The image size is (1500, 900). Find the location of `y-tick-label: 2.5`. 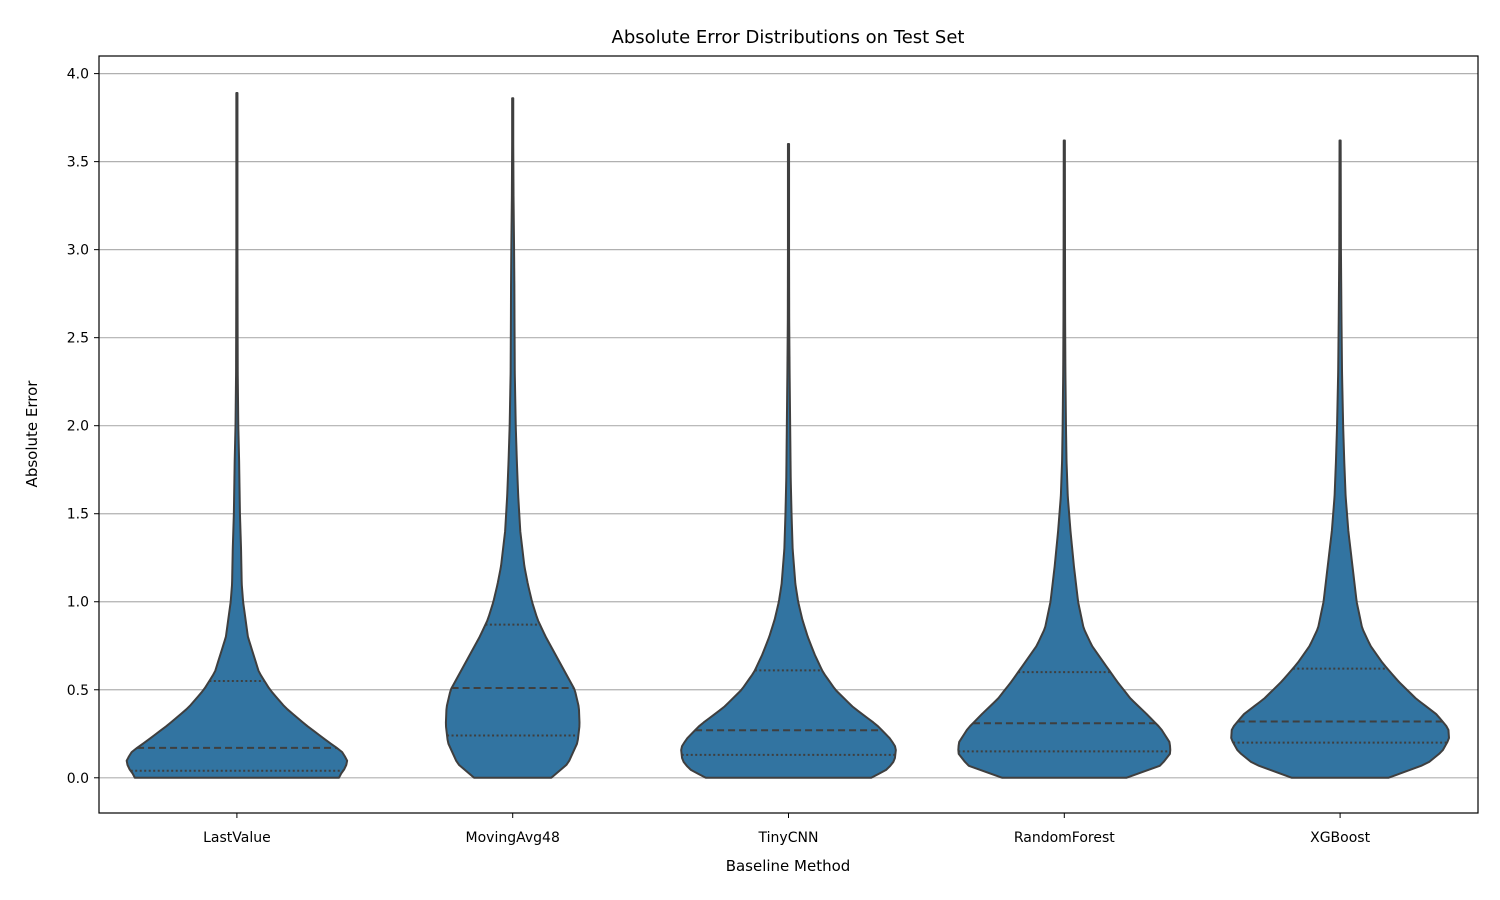

y-tick-label: 2.5 is located at coordinates (78, 339).